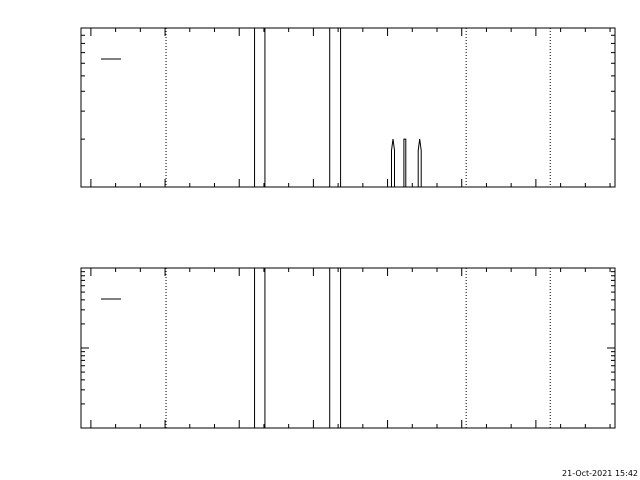 The height and width of the screenshot is (480, 640). What do you see at coordinates (600, 473) in the screenshot?
I see `footer-timestamp: 21-Oct-2021 15:42` at bounding box center [600, 473].